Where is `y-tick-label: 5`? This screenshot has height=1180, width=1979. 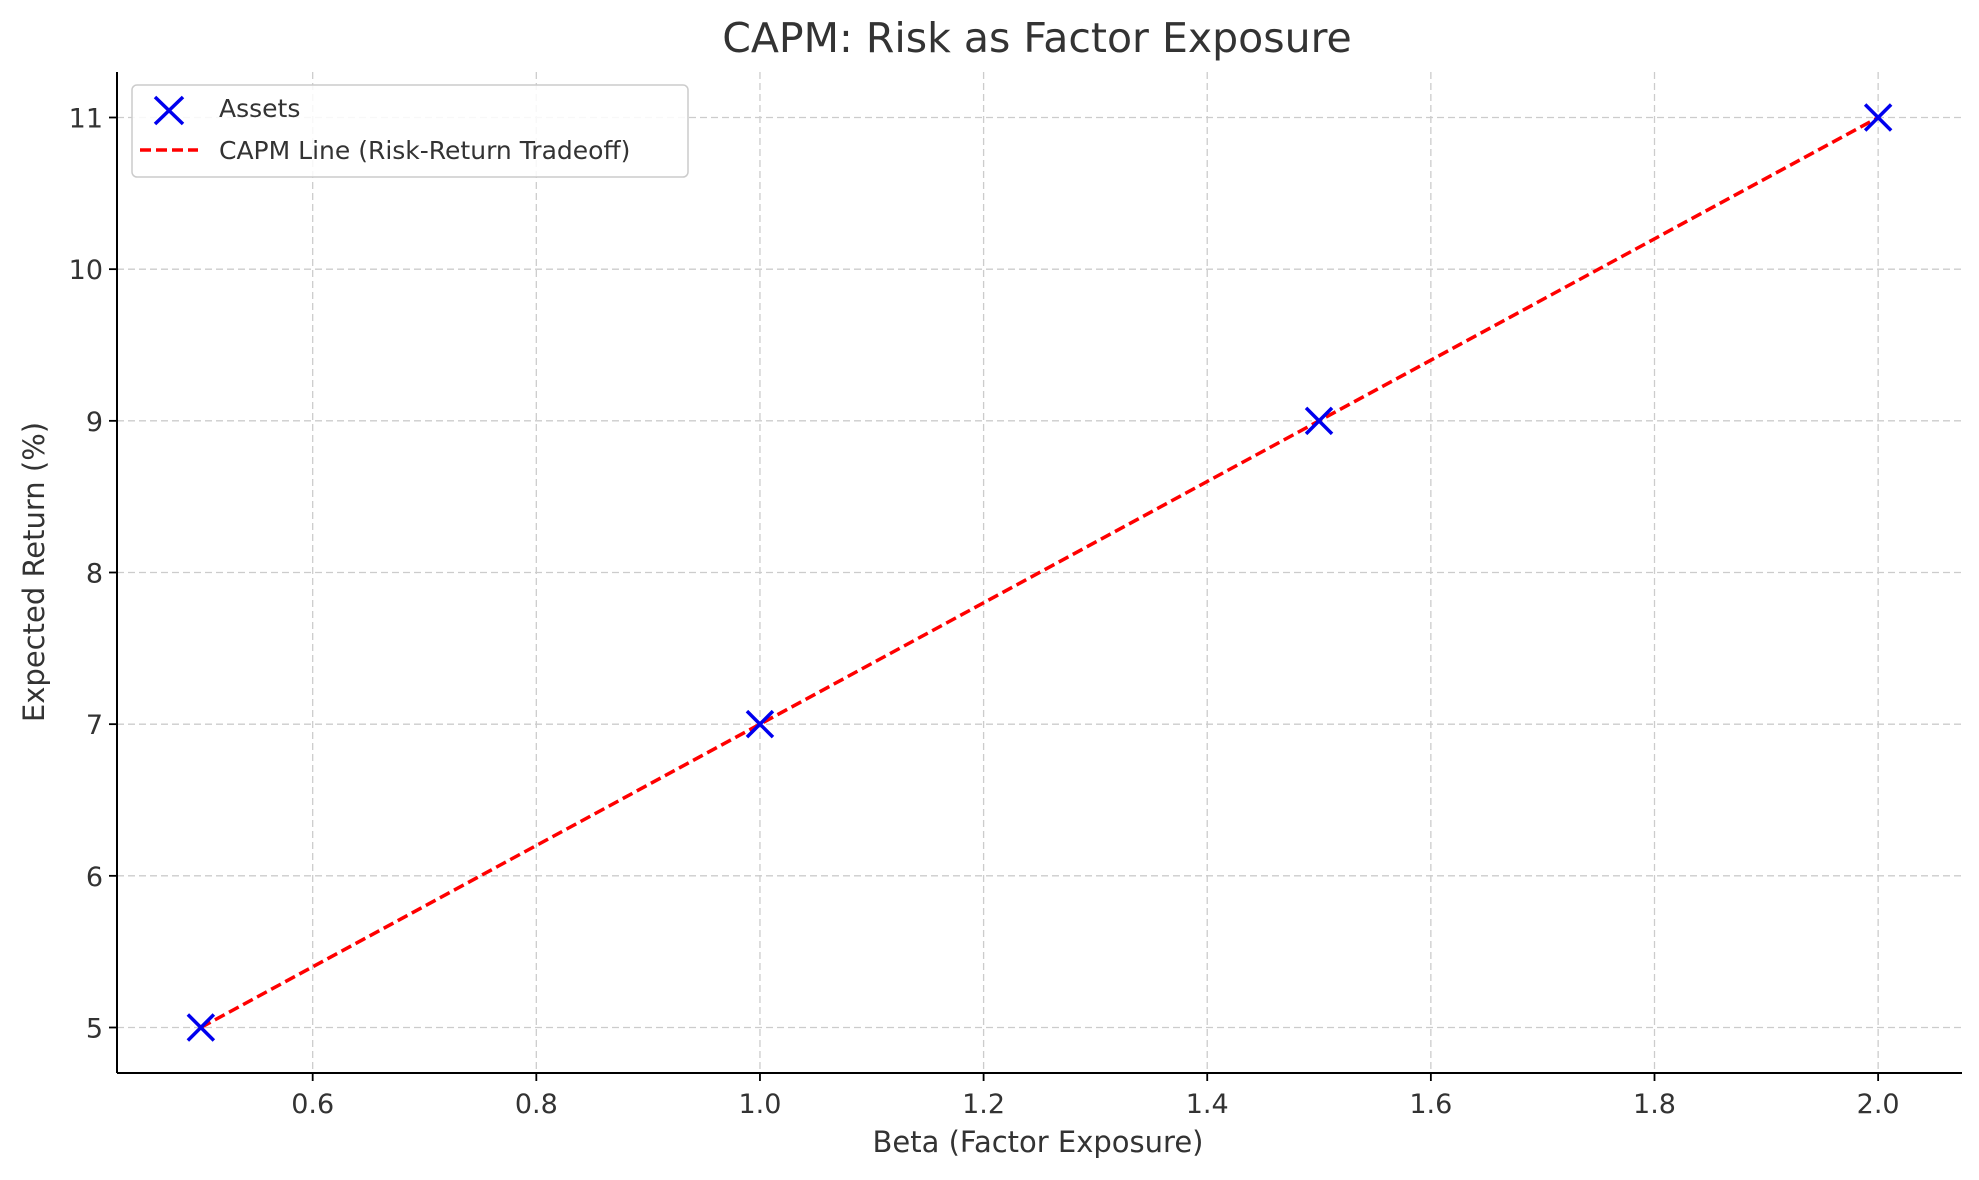 y-tick-label: 5 is located at coordinates (94, 1029).